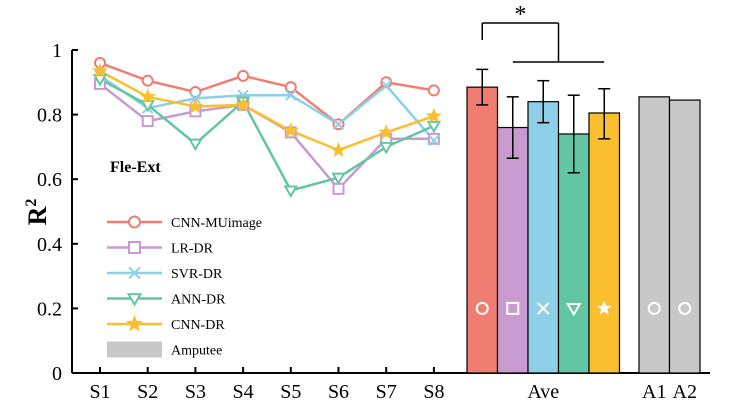  I want to click on amputee-bar-A1, so click(654, 235).